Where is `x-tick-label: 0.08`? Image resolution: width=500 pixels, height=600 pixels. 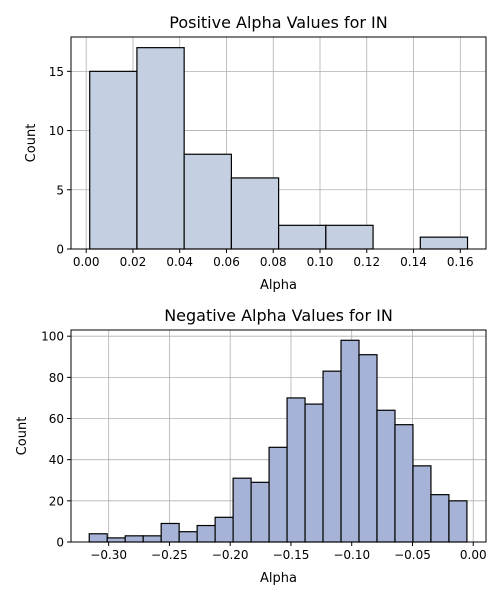
x-tick-label: 0.08 is located at coordinates (273, 262).